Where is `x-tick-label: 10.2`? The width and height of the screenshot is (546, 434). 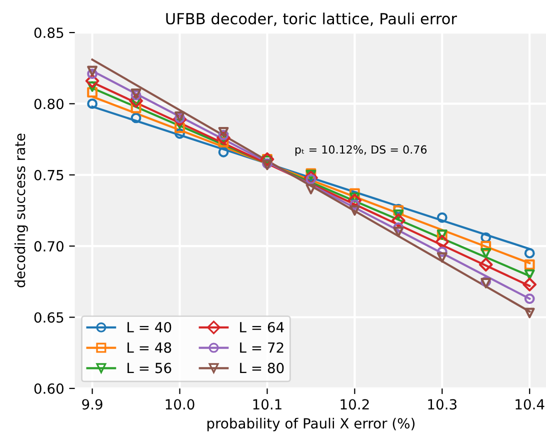 x-tick-label: 10.2 is located at coordinates (354, 404).